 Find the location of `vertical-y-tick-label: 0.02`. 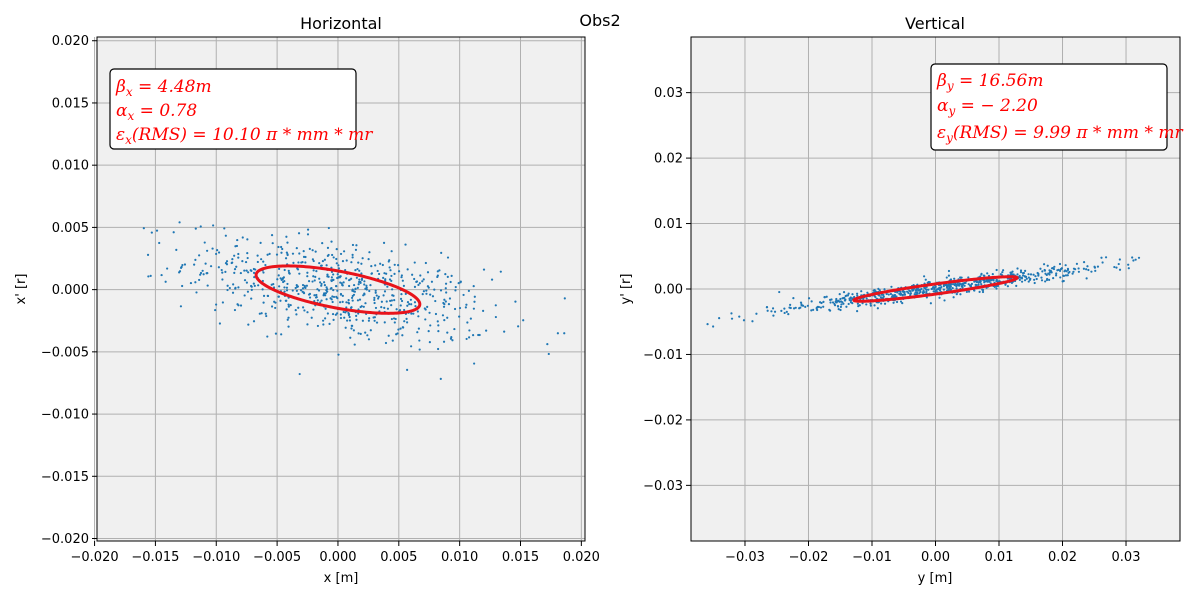

vertical-y-tick-label: 0.02 is located at coordinates (668, 159).